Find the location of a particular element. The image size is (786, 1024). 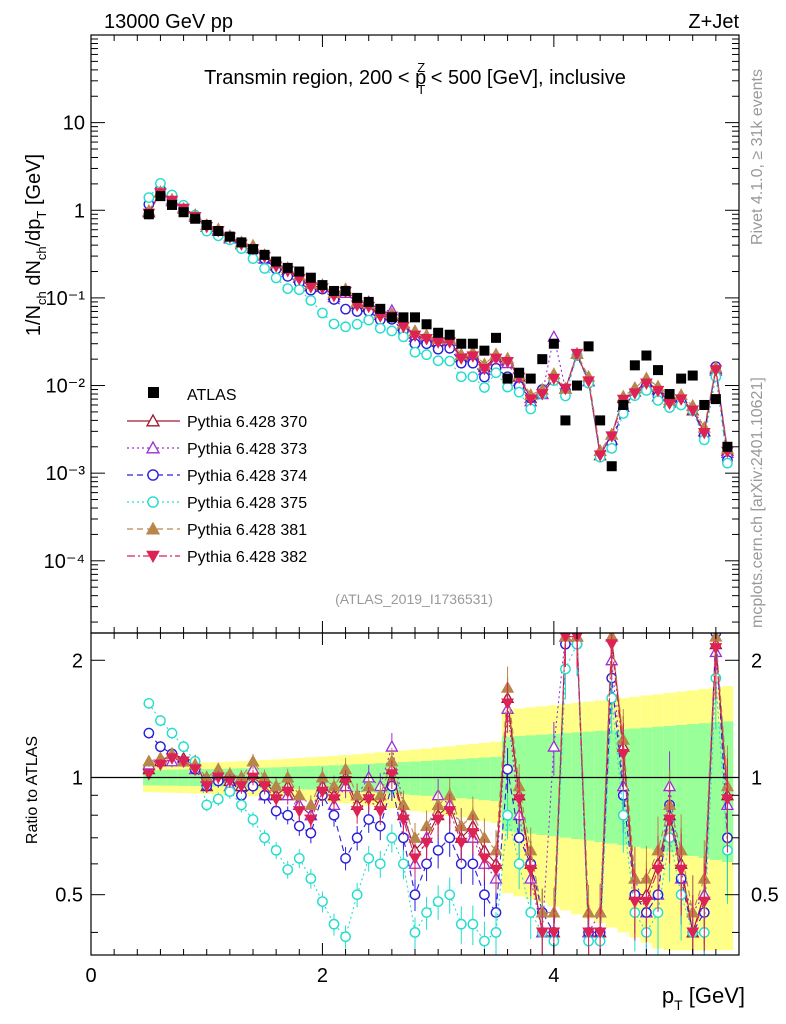

ratio-y-tick-label: 2 is located at coordinates (77, 661).